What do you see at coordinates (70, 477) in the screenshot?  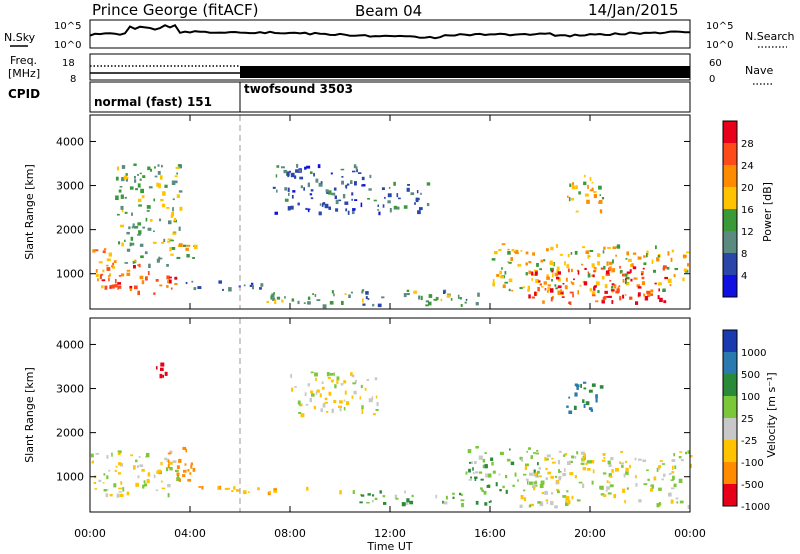 I see `velocity-ytick-label: 1000` at bounding box center [70, 477].